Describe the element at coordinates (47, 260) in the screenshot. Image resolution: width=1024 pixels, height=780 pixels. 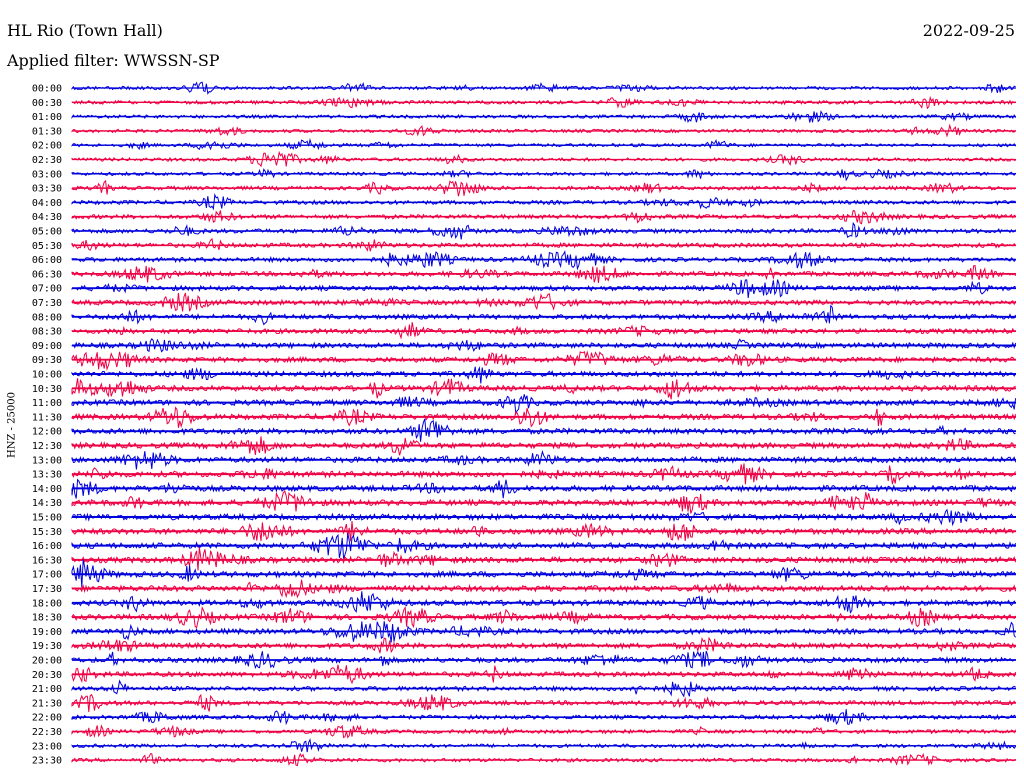
I see `row-time-label: 06:00` at that location.